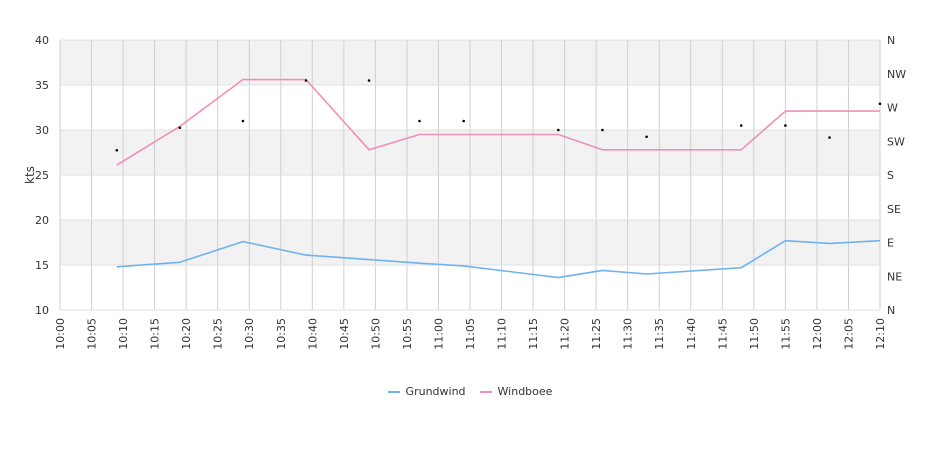 The width and height of the screenshot is (940, 450). Describe the element at coordinates (186, 334) in the screenshot. I see `x-tick-label: 10:20` at that location.